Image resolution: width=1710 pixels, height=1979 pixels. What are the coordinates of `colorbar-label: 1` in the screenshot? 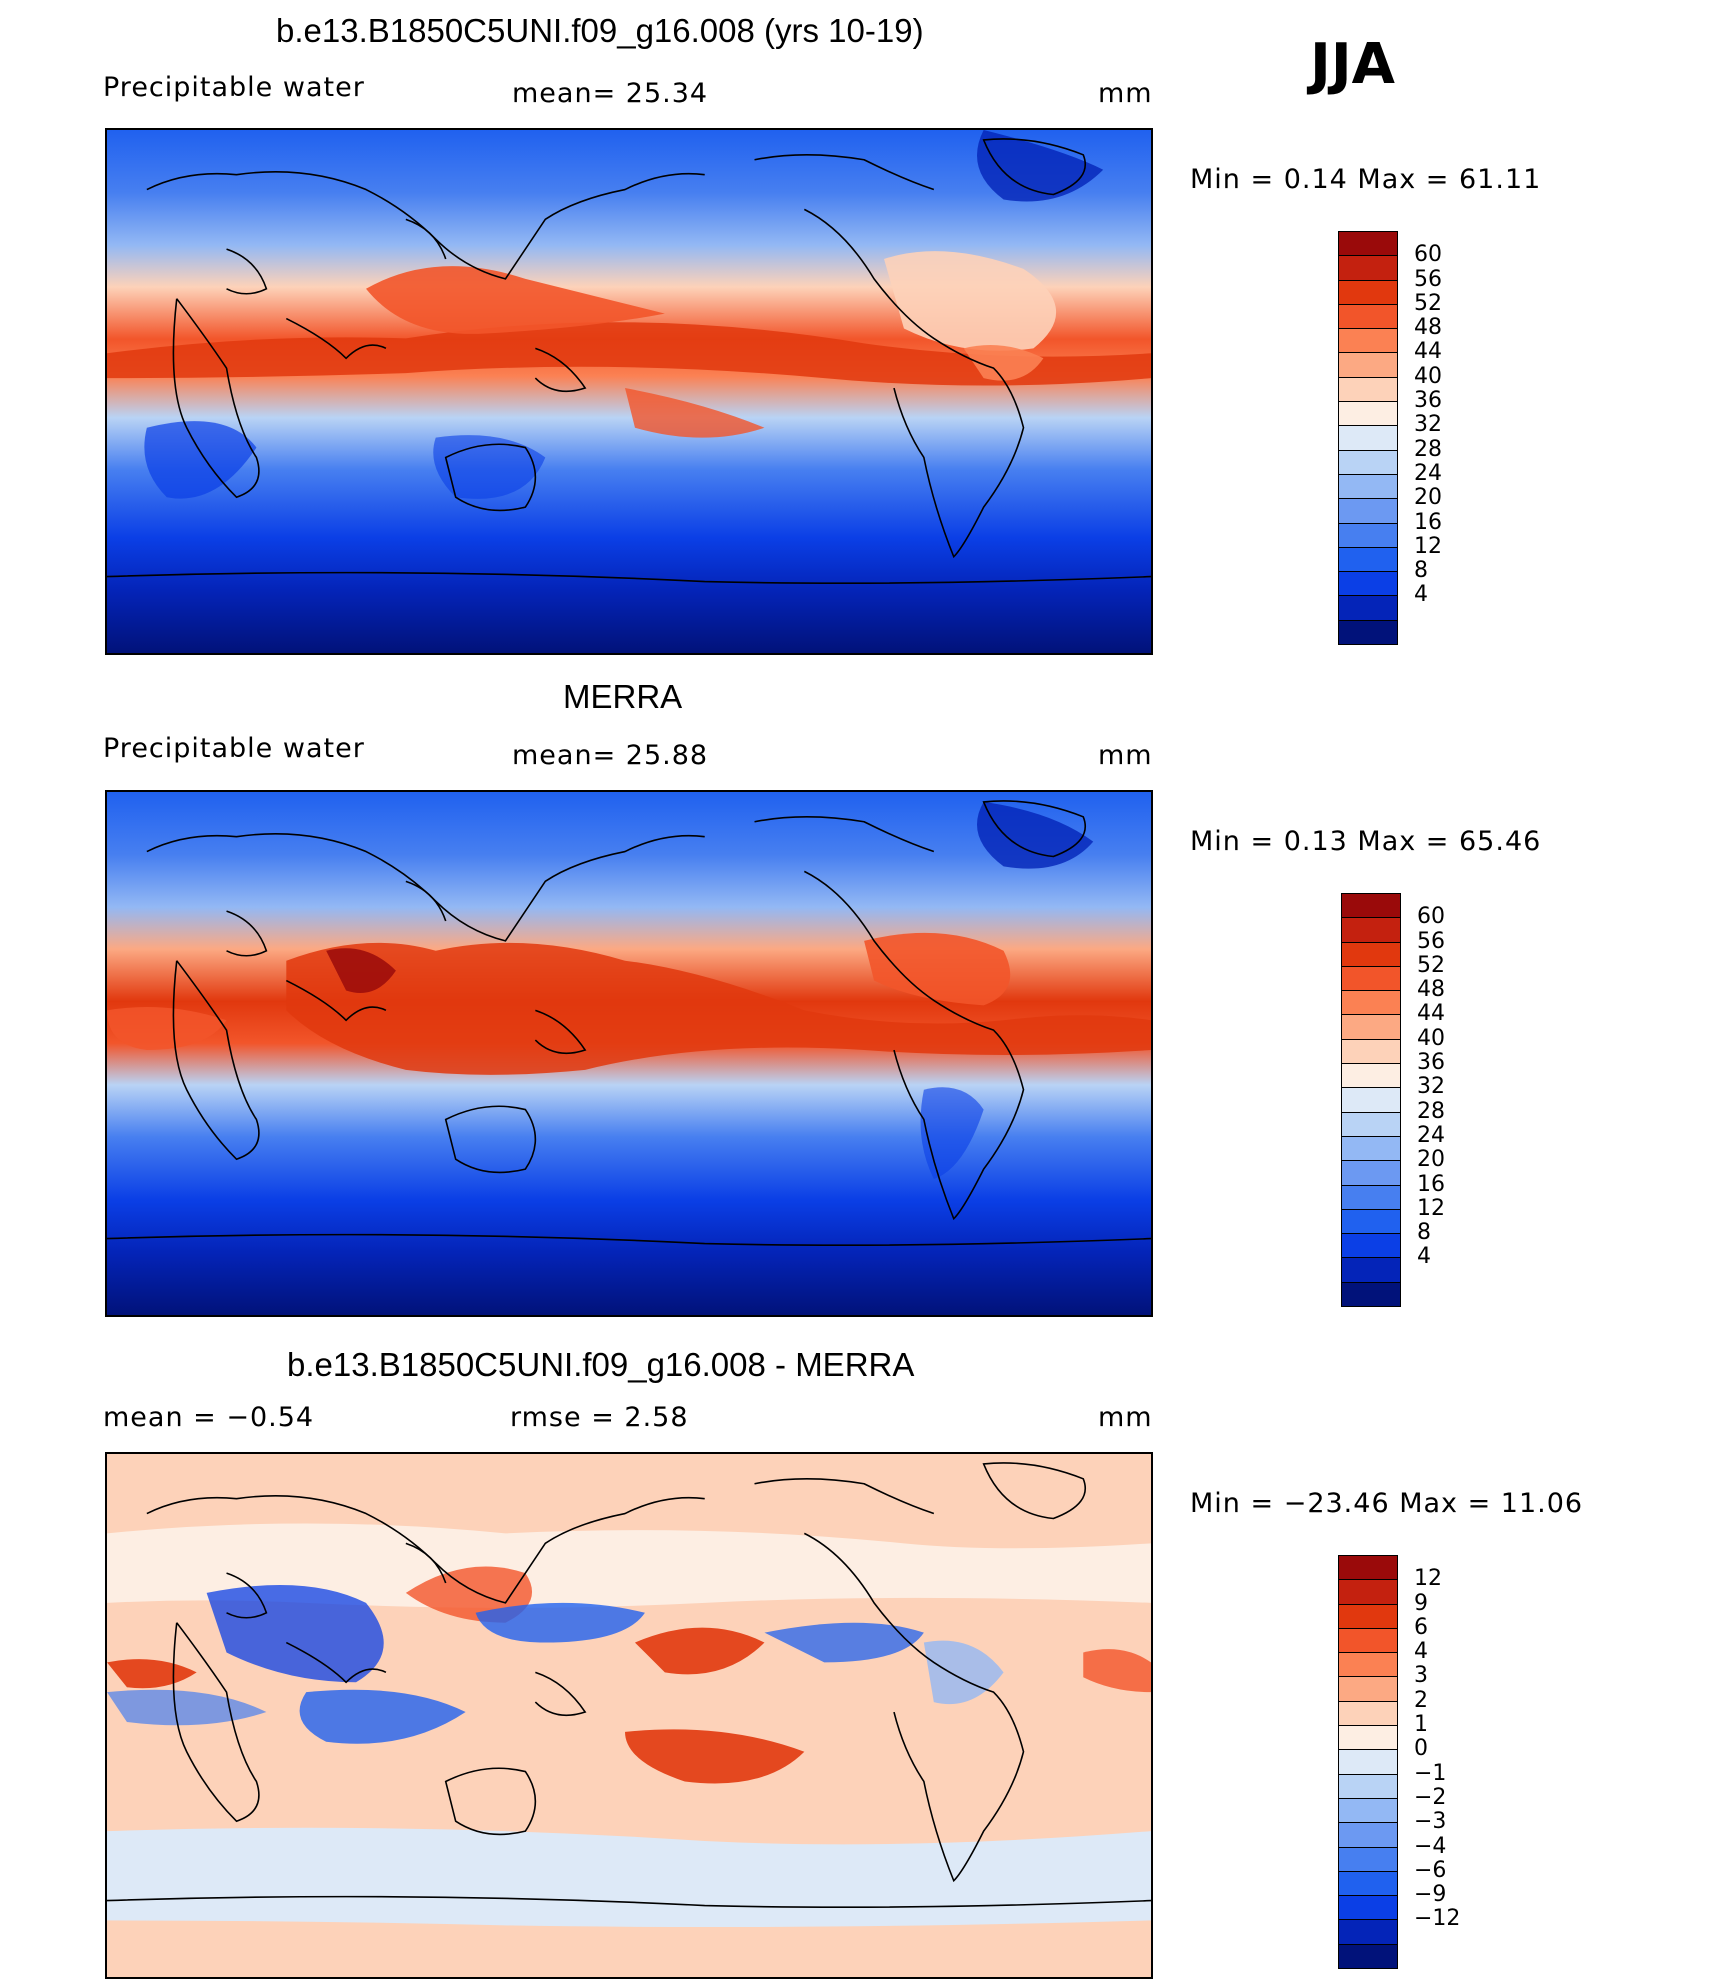 It's located at (1421, 1725).